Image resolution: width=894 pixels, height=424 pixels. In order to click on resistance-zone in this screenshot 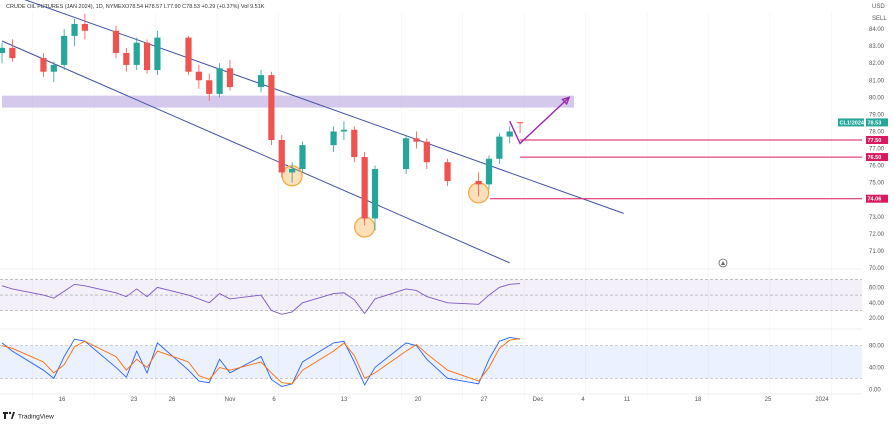, I will do `click(288, 101)`.